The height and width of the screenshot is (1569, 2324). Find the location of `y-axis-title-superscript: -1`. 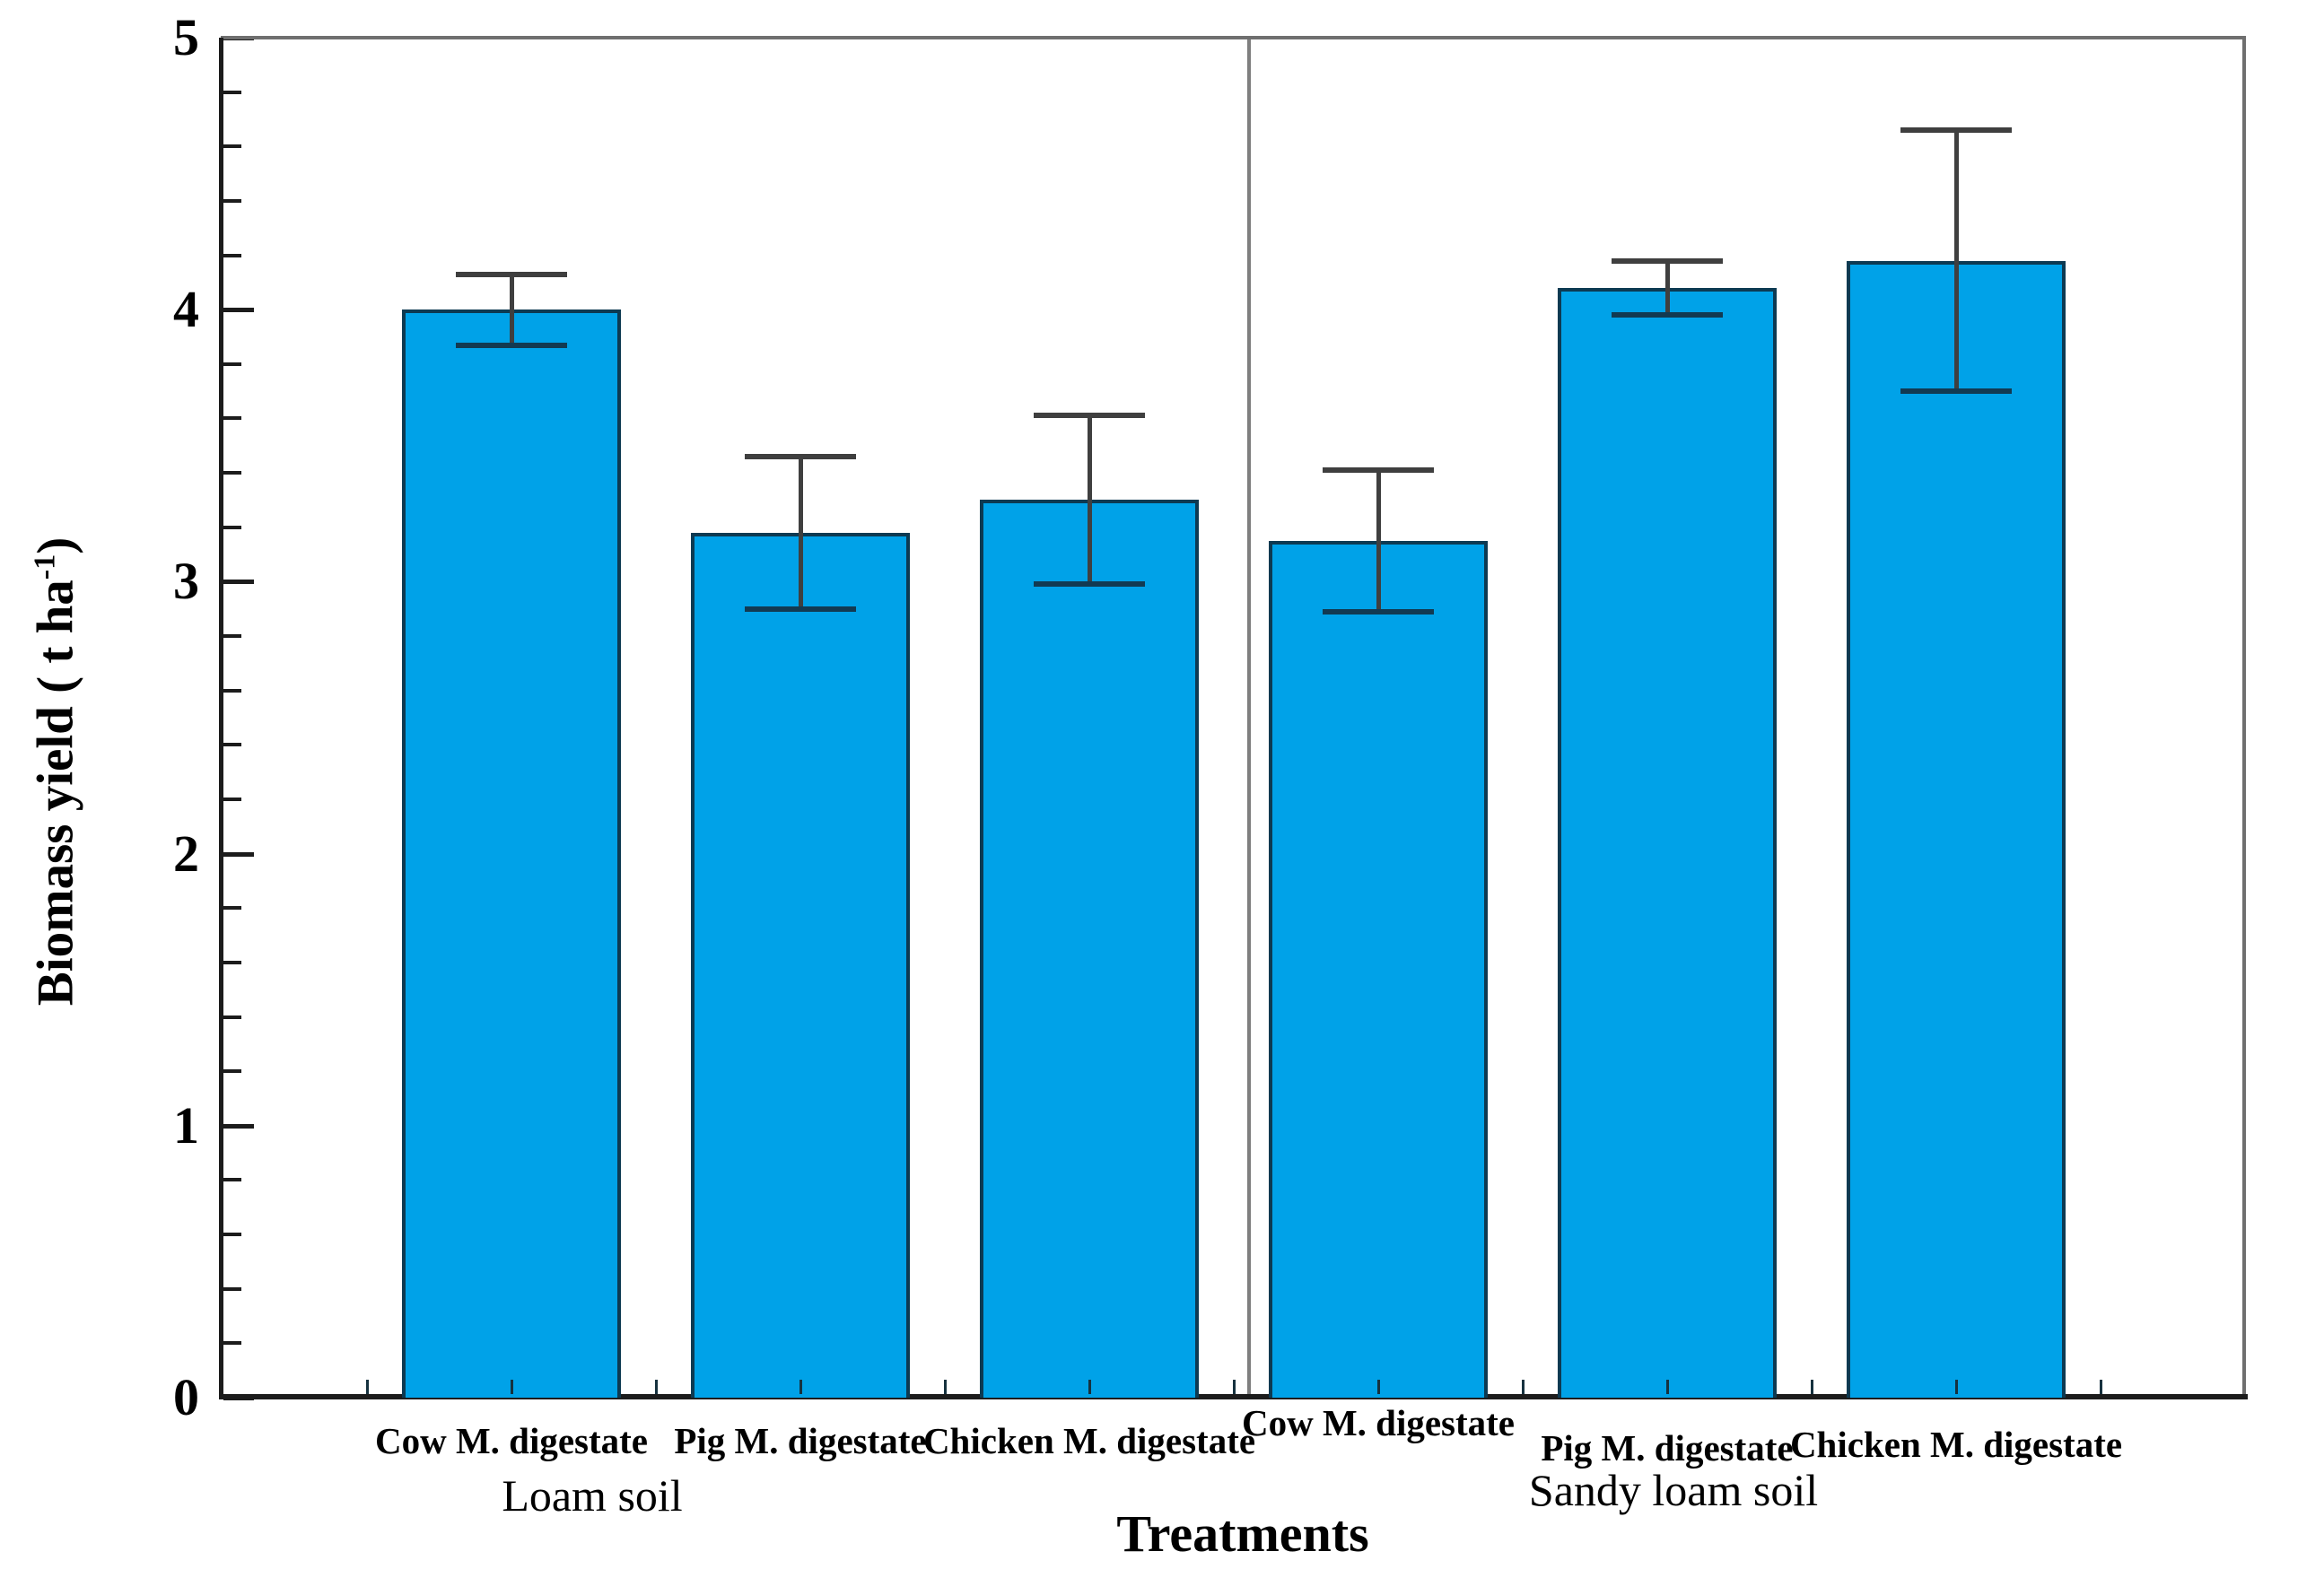

y-axis-title-superscript: -1 is located at coordinates (45, 567).